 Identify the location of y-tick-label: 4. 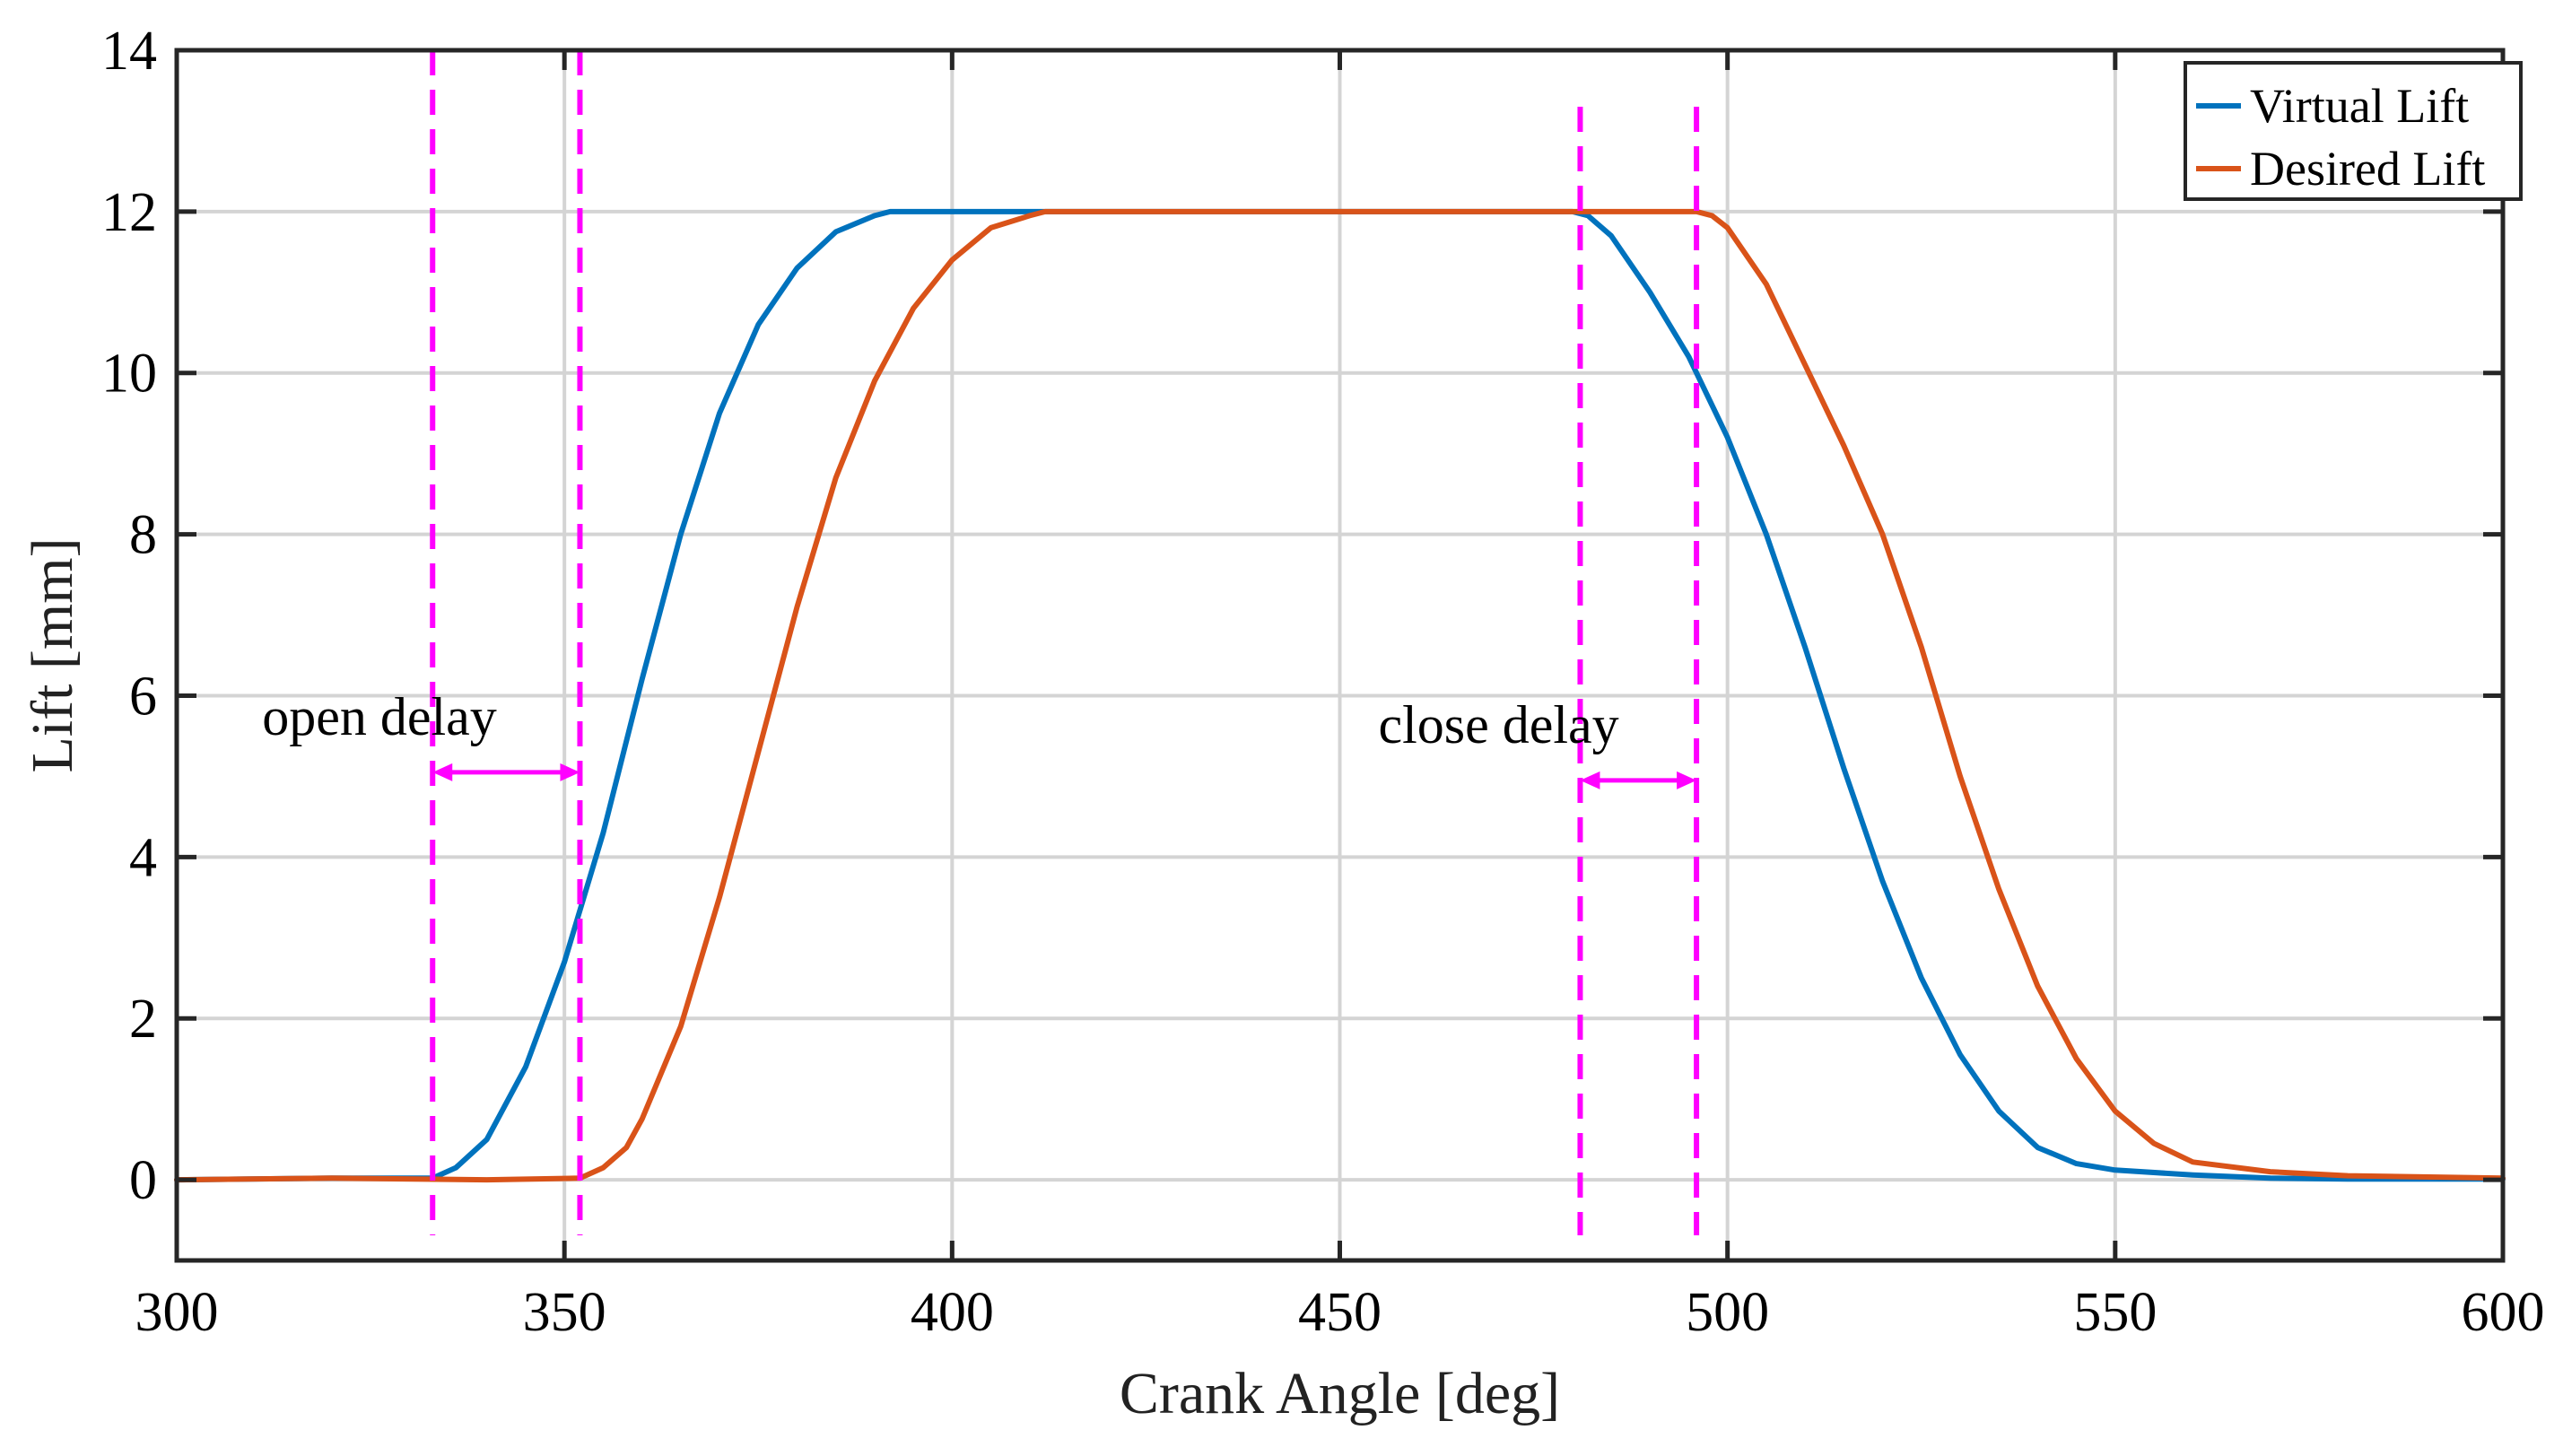
(143, 857).